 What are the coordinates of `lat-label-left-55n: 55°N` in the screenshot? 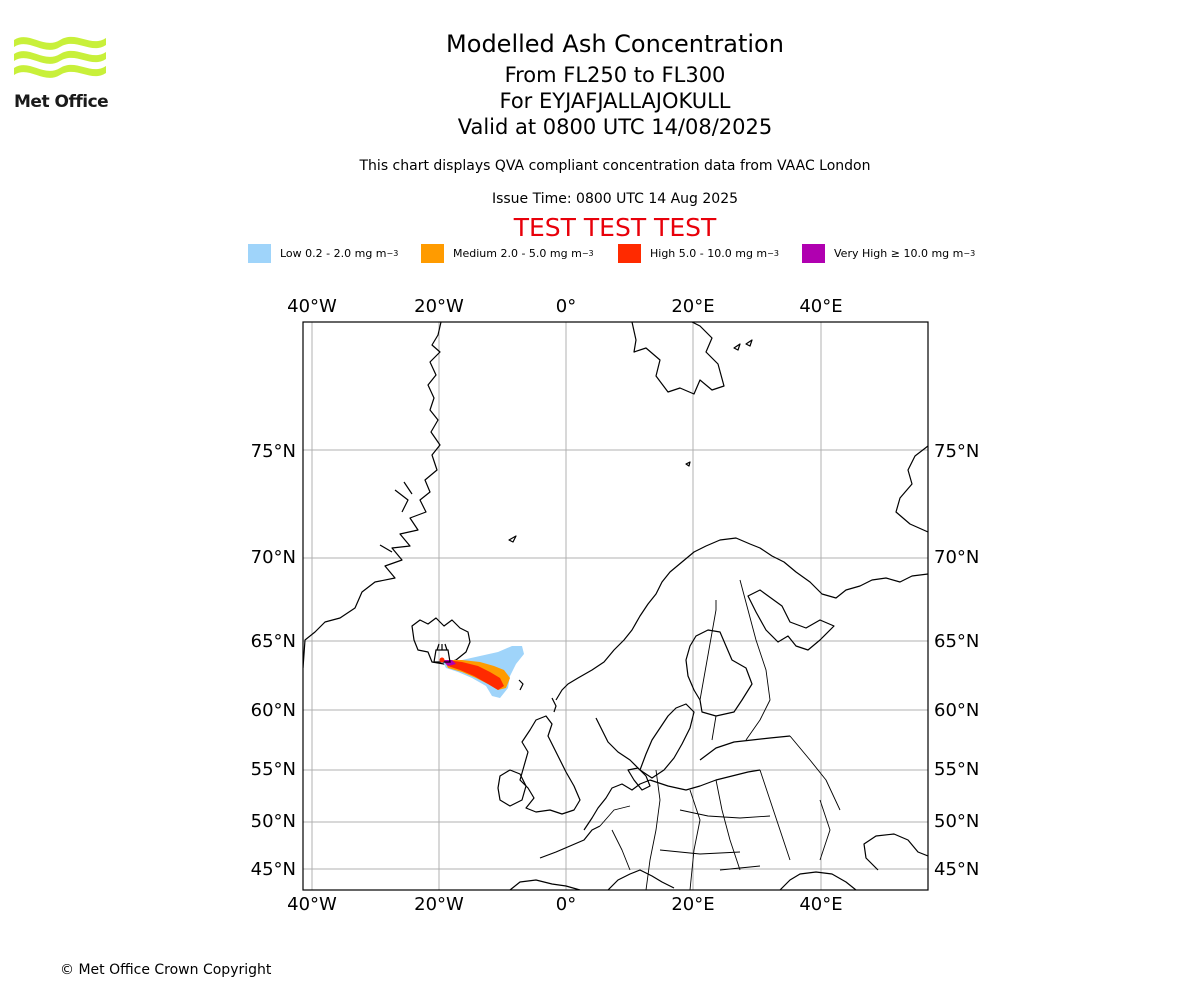 It's located at (273, 769).